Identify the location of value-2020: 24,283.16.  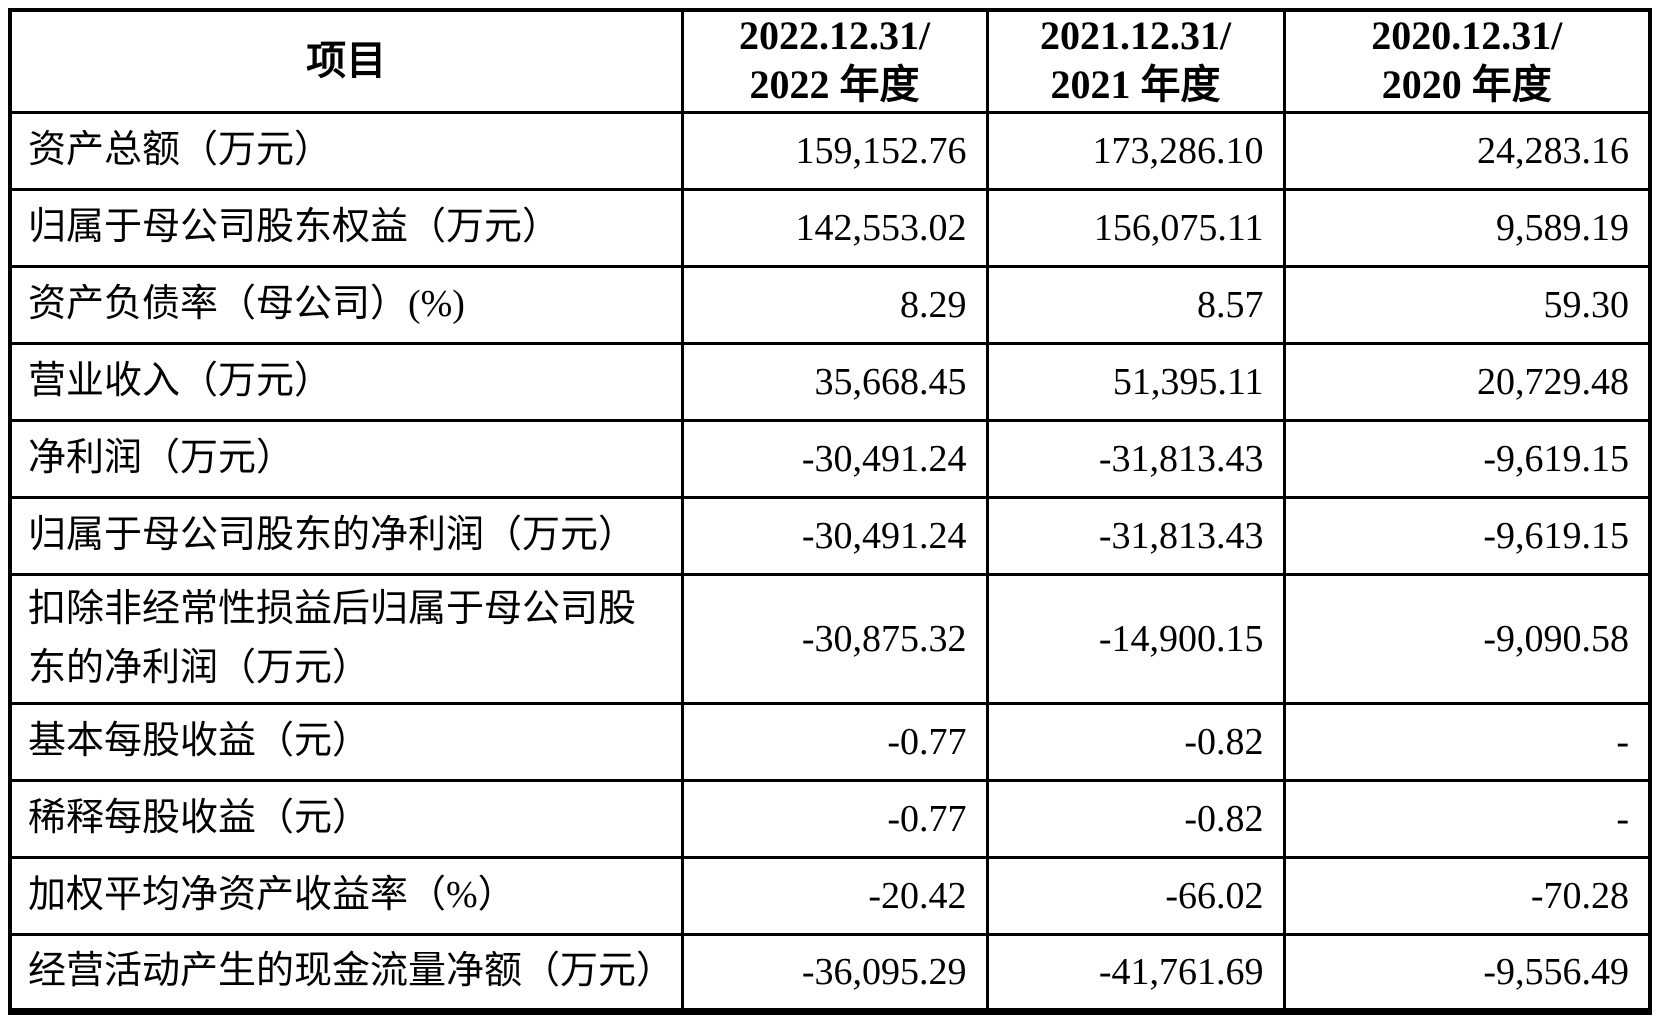
(1467, 150).